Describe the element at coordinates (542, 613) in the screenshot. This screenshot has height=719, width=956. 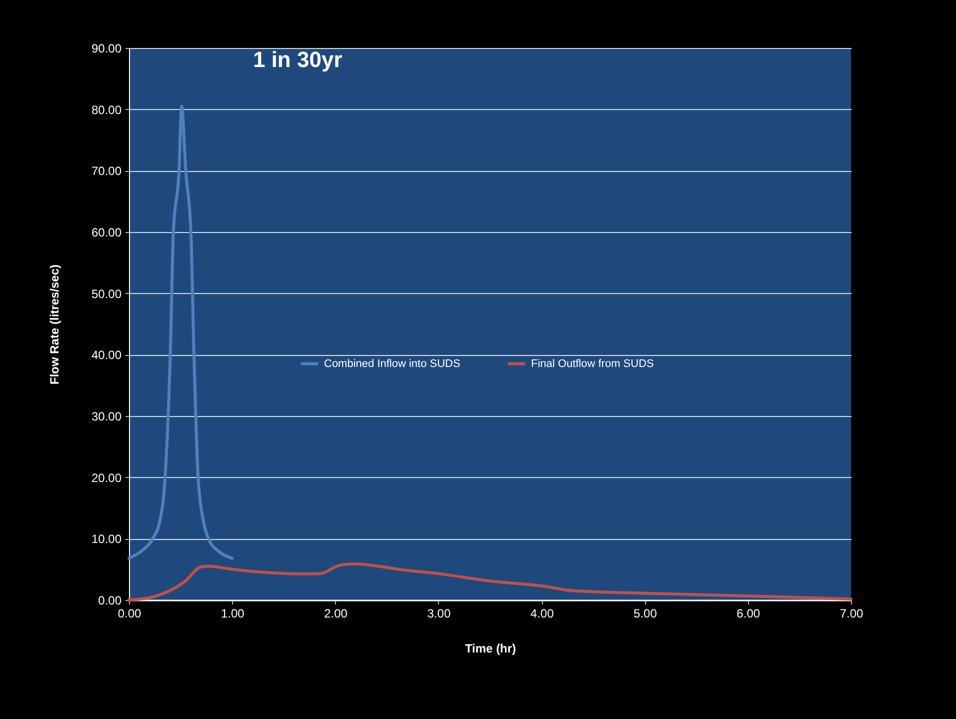
I see `x-tick-label: 4.00` at that location.